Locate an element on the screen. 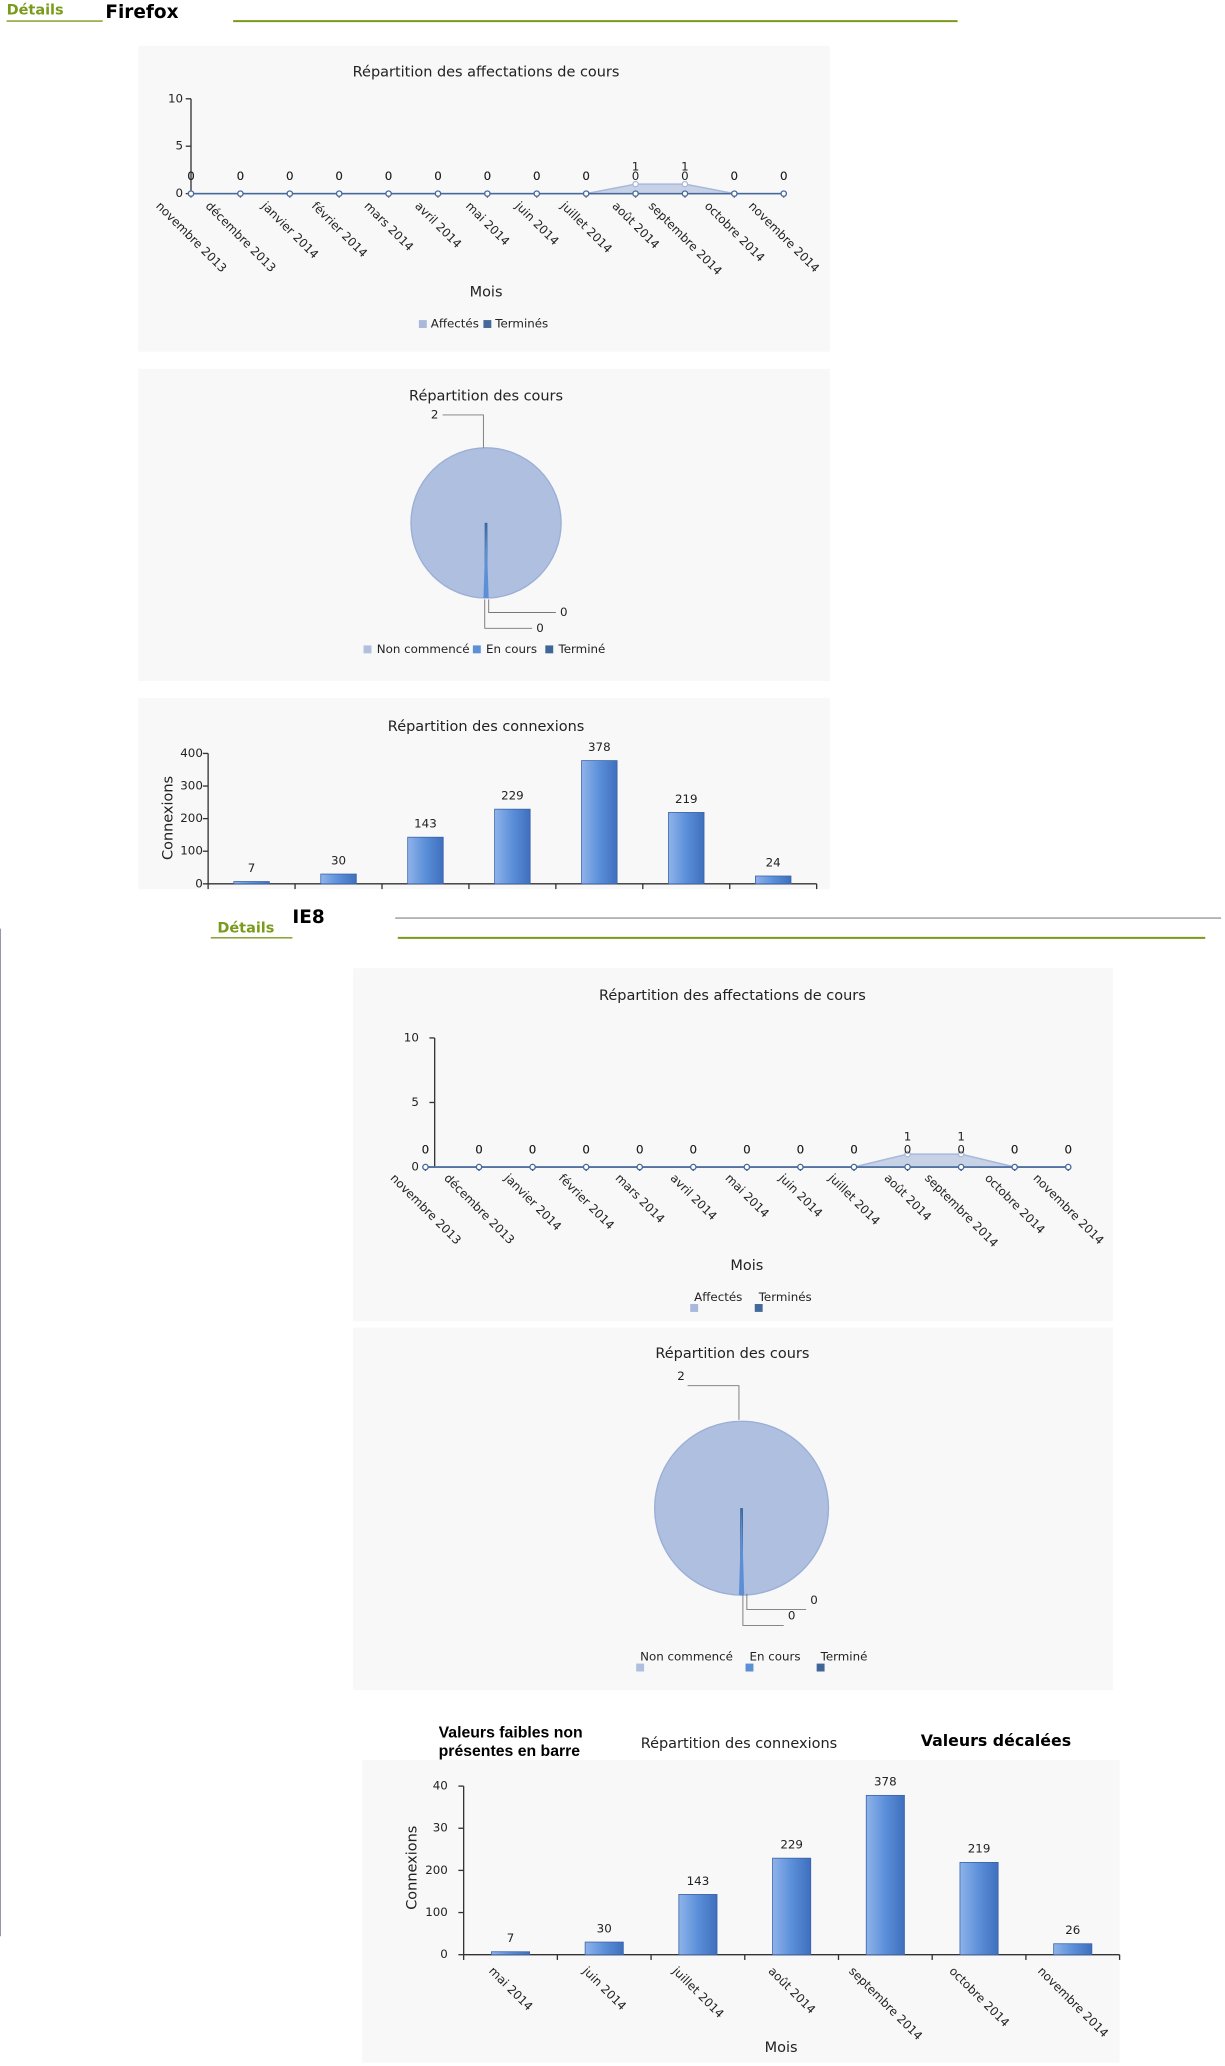  chart-title: Répartition des affectations de cours is located at coordinates (732, 996).